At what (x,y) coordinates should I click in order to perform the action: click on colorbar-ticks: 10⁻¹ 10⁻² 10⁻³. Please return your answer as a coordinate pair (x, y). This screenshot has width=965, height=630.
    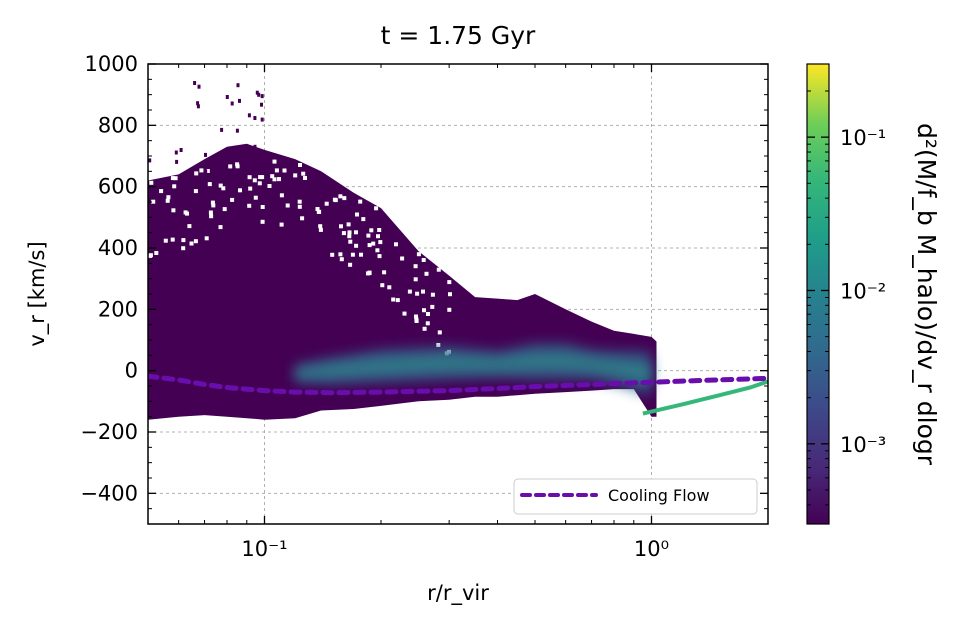
    Looking at the image, I should click on (846, 307).